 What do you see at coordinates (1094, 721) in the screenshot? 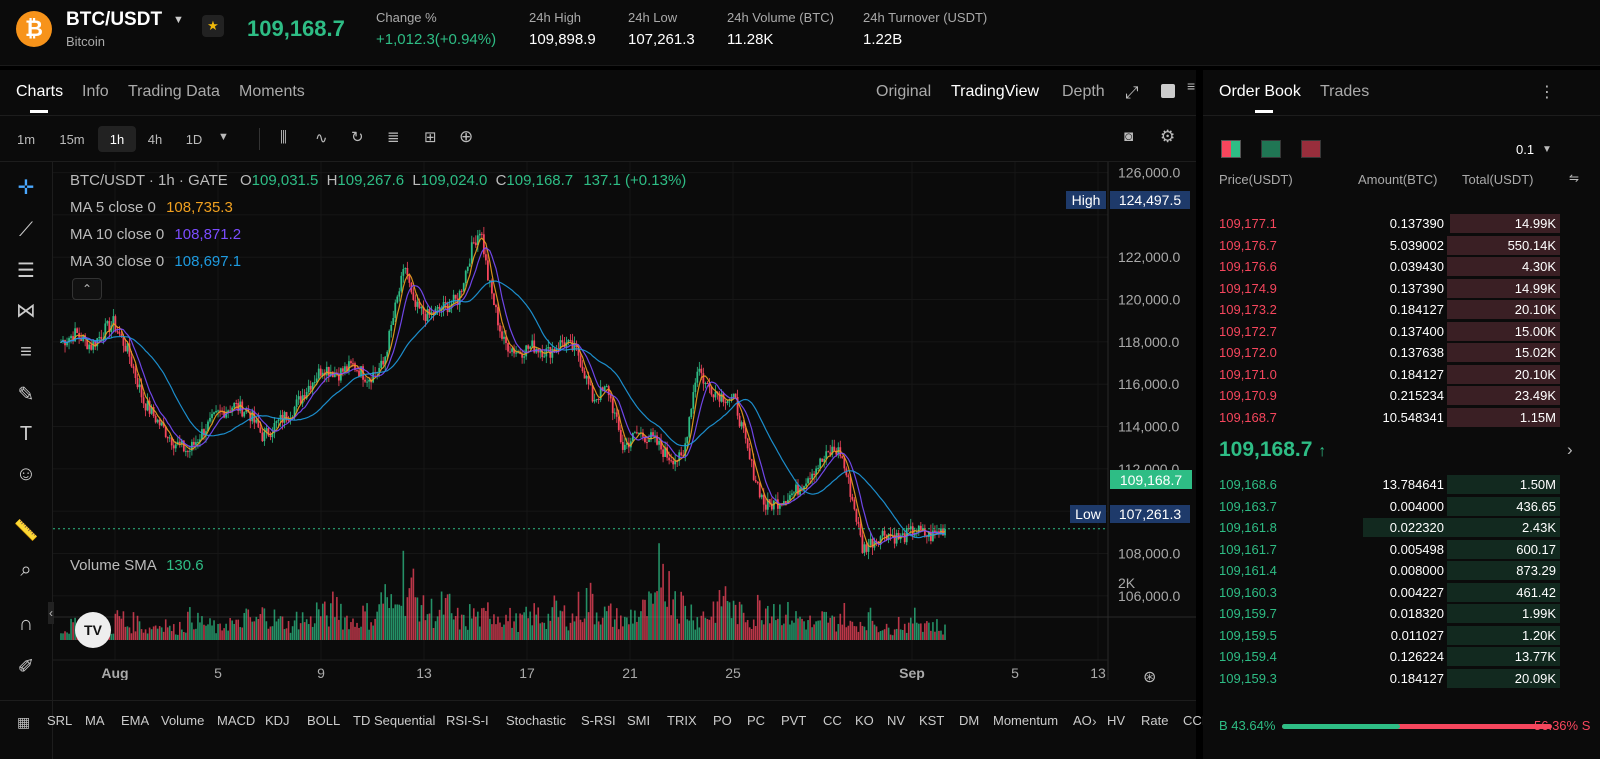
I see `chevron-right-icon: ›` at bounding box center [1094, 721].